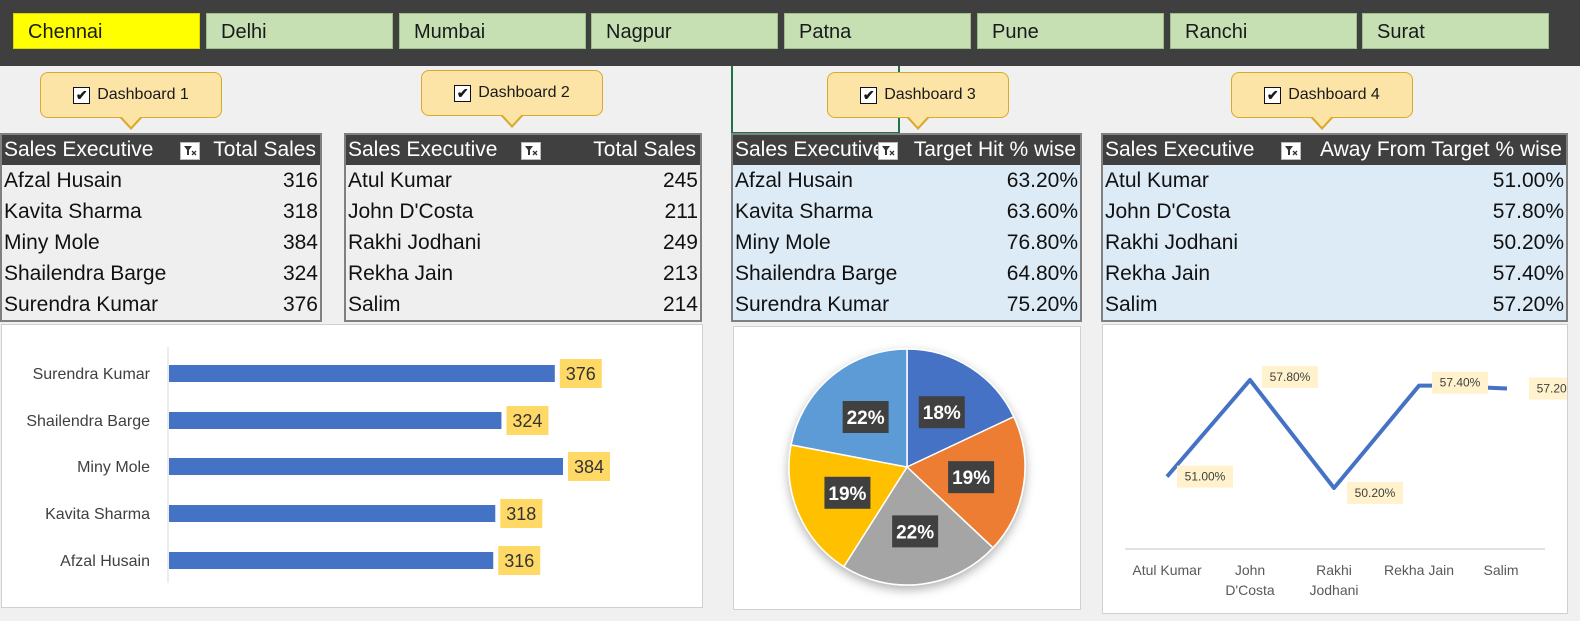  What do you see at coordinates (161, 242) in the screenshot?
I see `table-row: Miny Mole 384` at bounding box center [161, 242].